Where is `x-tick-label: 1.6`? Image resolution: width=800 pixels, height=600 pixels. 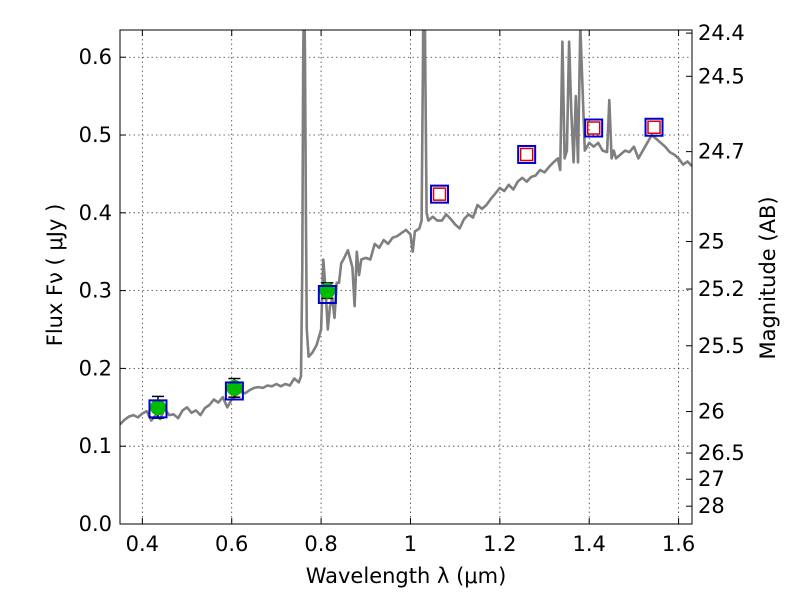
x-tick-label: 1.6 is located at coordinates (678, 544).